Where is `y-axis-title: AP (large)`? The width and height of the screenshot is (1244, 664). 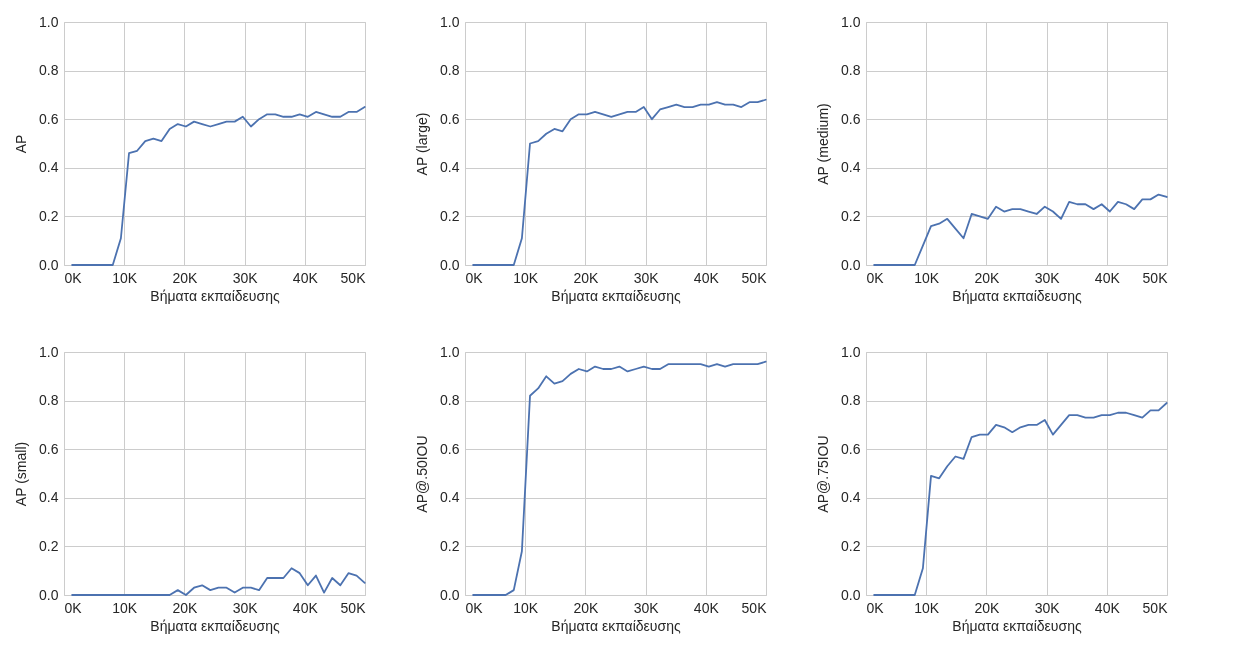
y-axis-title: AP (large) is located at coordinates (422, 144).